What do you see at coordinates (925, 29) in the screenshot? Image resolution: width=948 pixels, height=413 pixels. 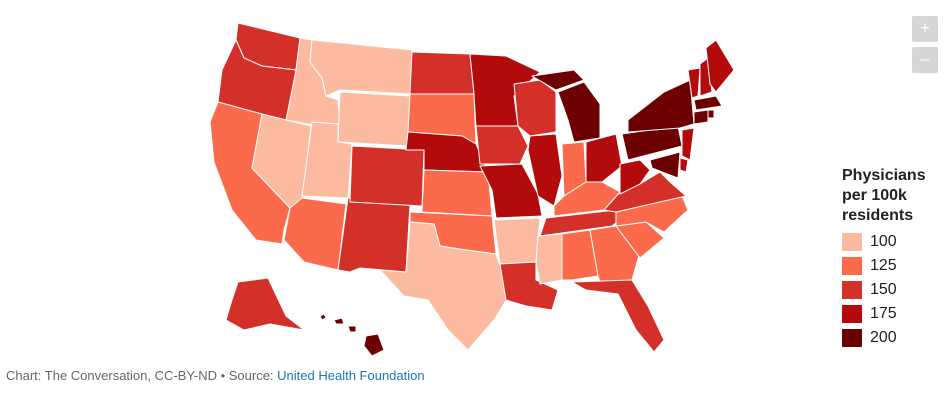 I see `zoom-in-button: +` at bounding box center [925, 29].